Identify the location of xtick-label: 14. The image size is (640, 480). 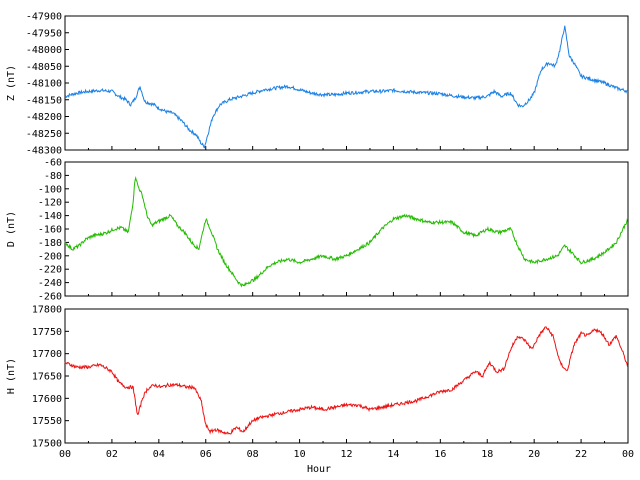
(393, 454).